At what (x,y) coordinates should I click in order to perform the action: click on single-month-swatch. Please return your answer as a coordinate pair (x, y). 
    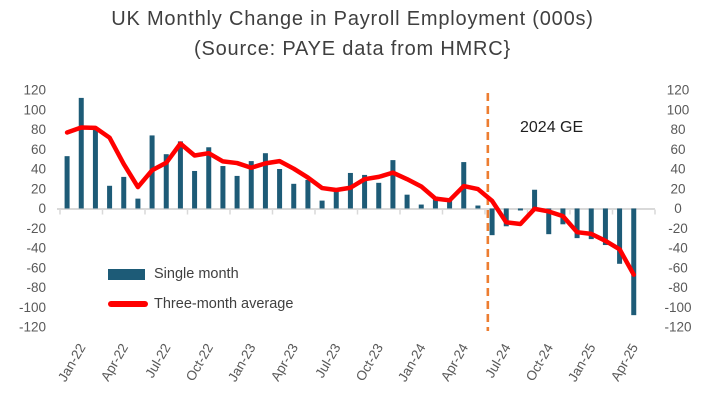
    Looking at the image, I should click on (126, 274).